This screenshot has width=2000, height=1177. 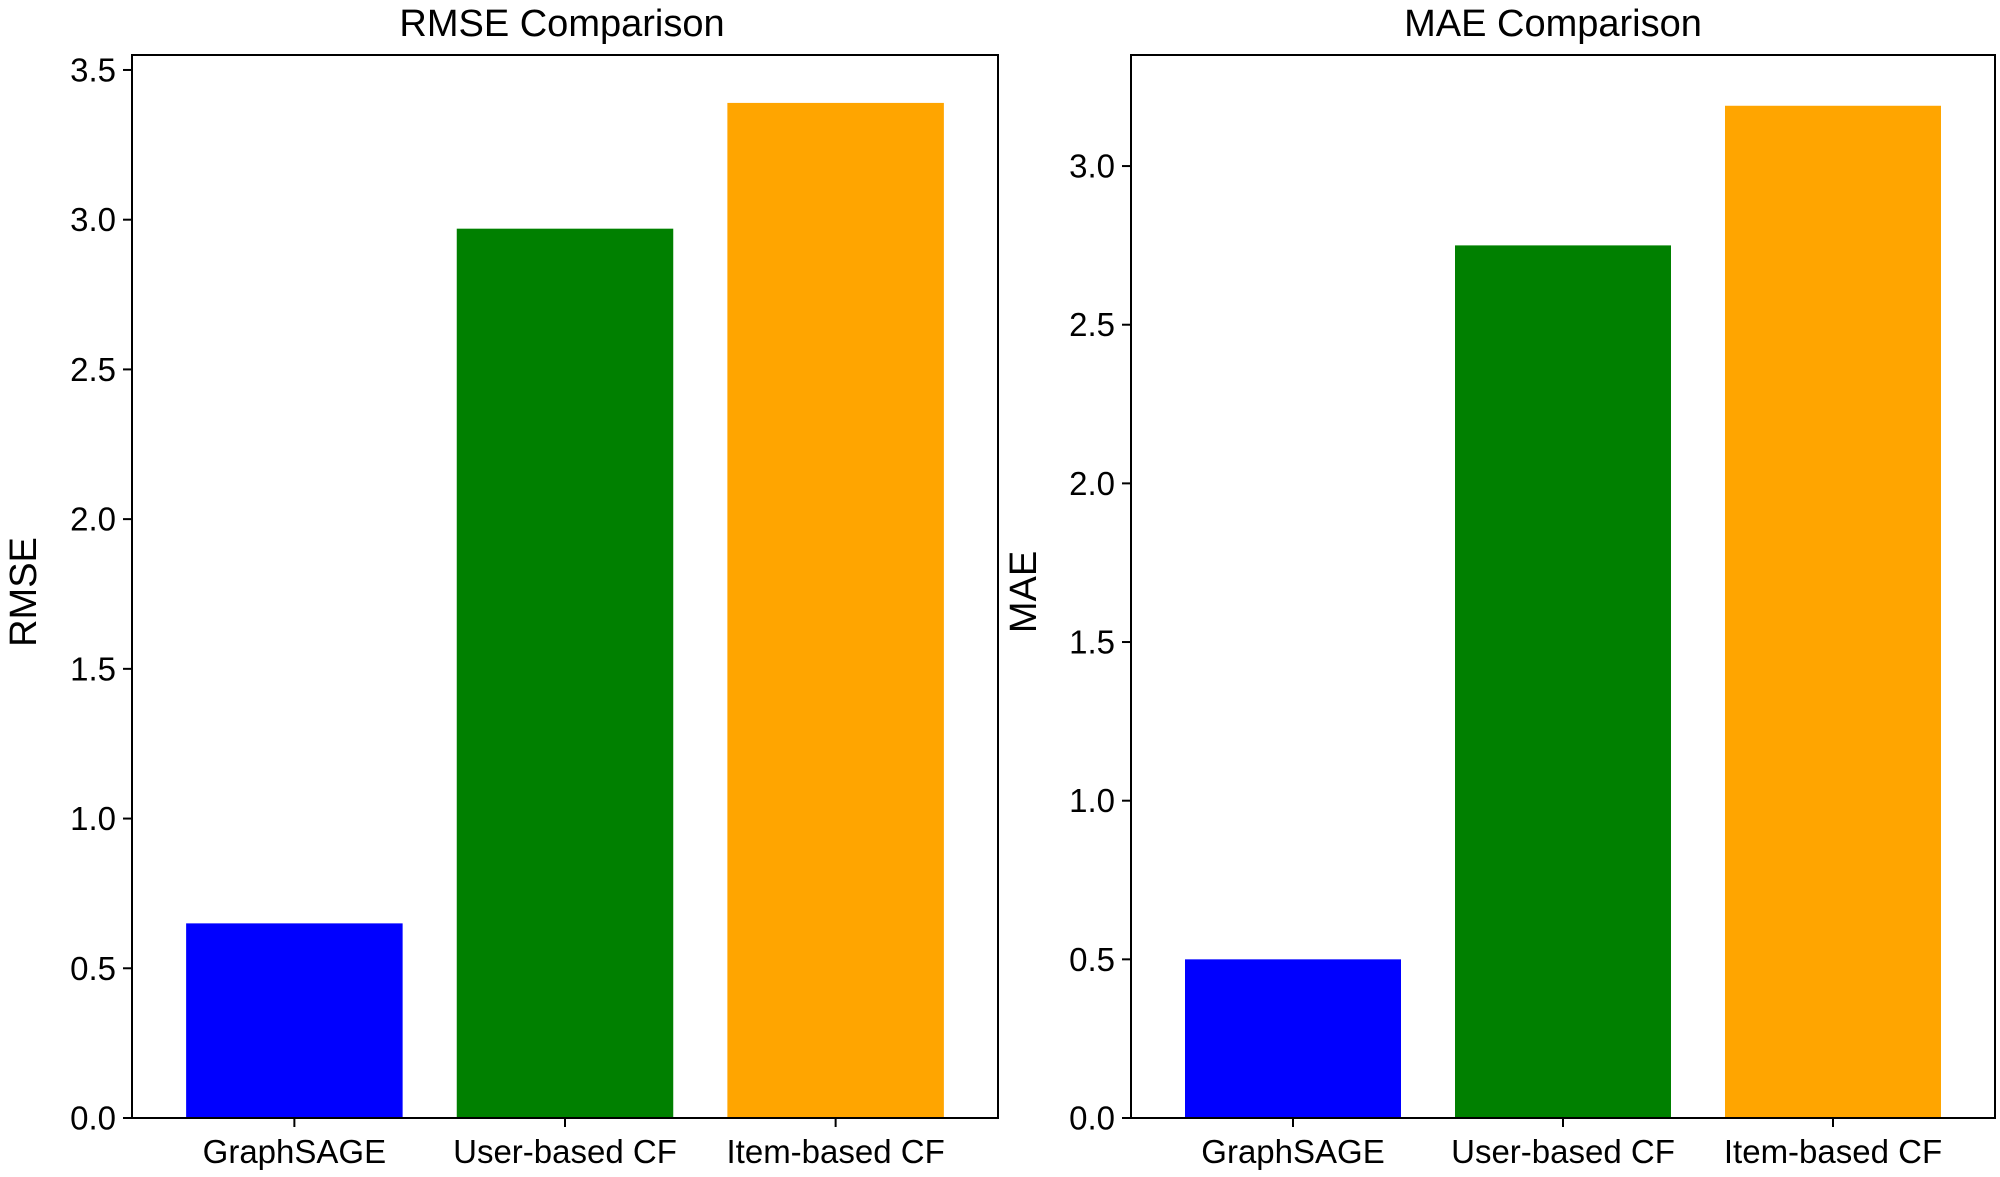 I want to click on y-tick-label: 3.5, so click(x=93, y=69).